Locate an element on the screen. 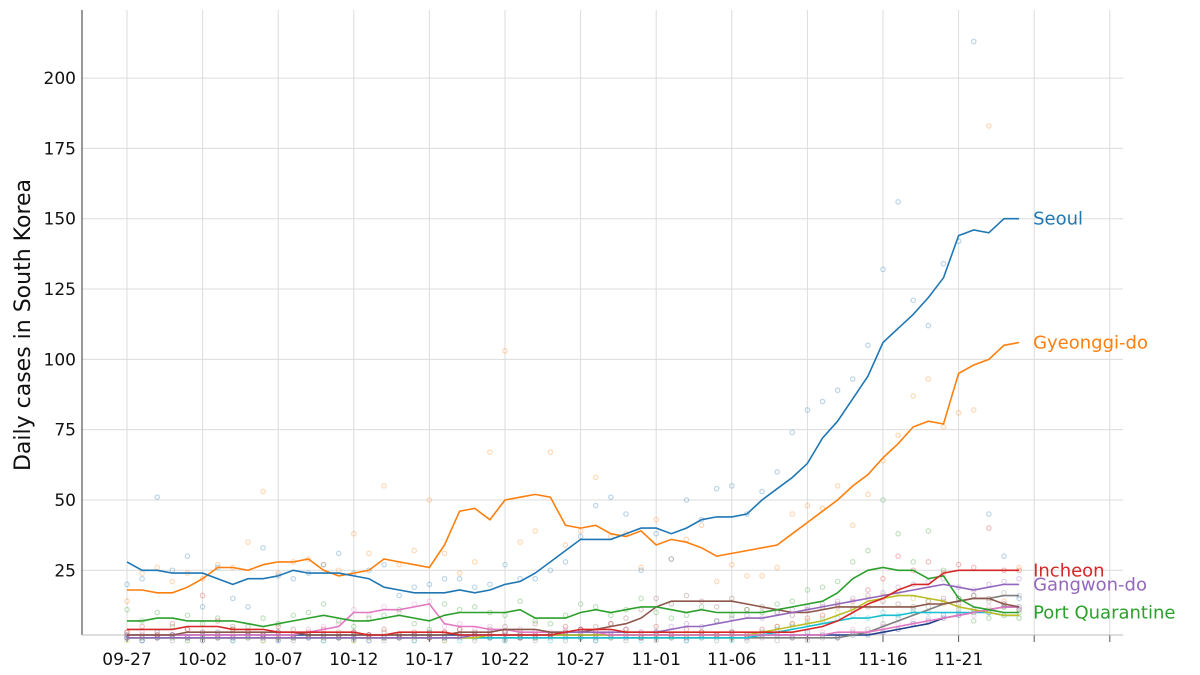  y-tick-label: 75 is located at coordinates (65, 431).